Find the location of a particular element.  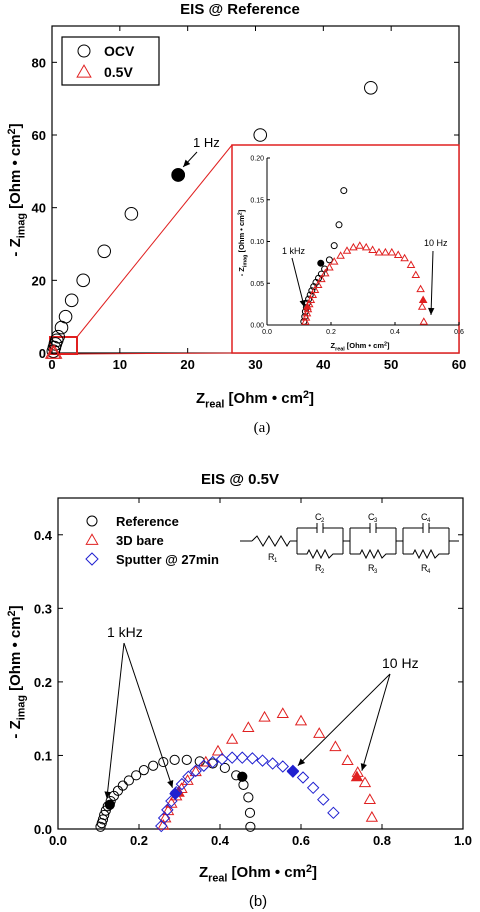

panel-a-ytick-label: 80 is located at coordinates (39, 62).